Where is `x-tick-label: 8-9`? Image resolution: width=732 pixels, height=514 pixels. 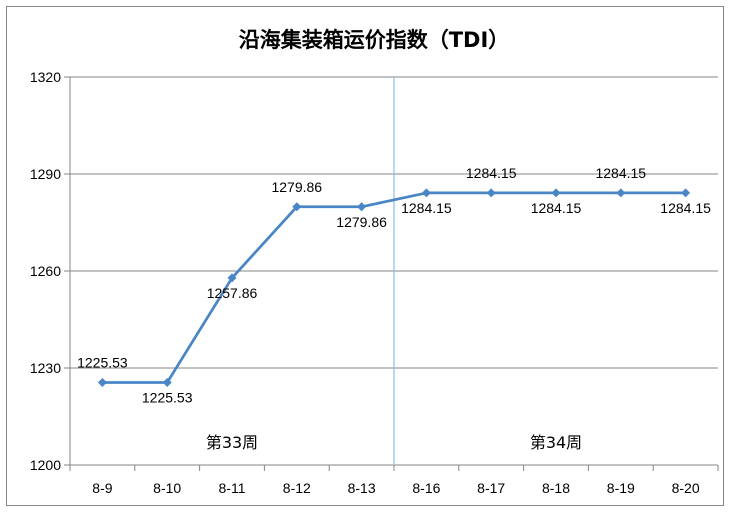
x-tick-label: 8-9 is located at coordinates (102, 488).